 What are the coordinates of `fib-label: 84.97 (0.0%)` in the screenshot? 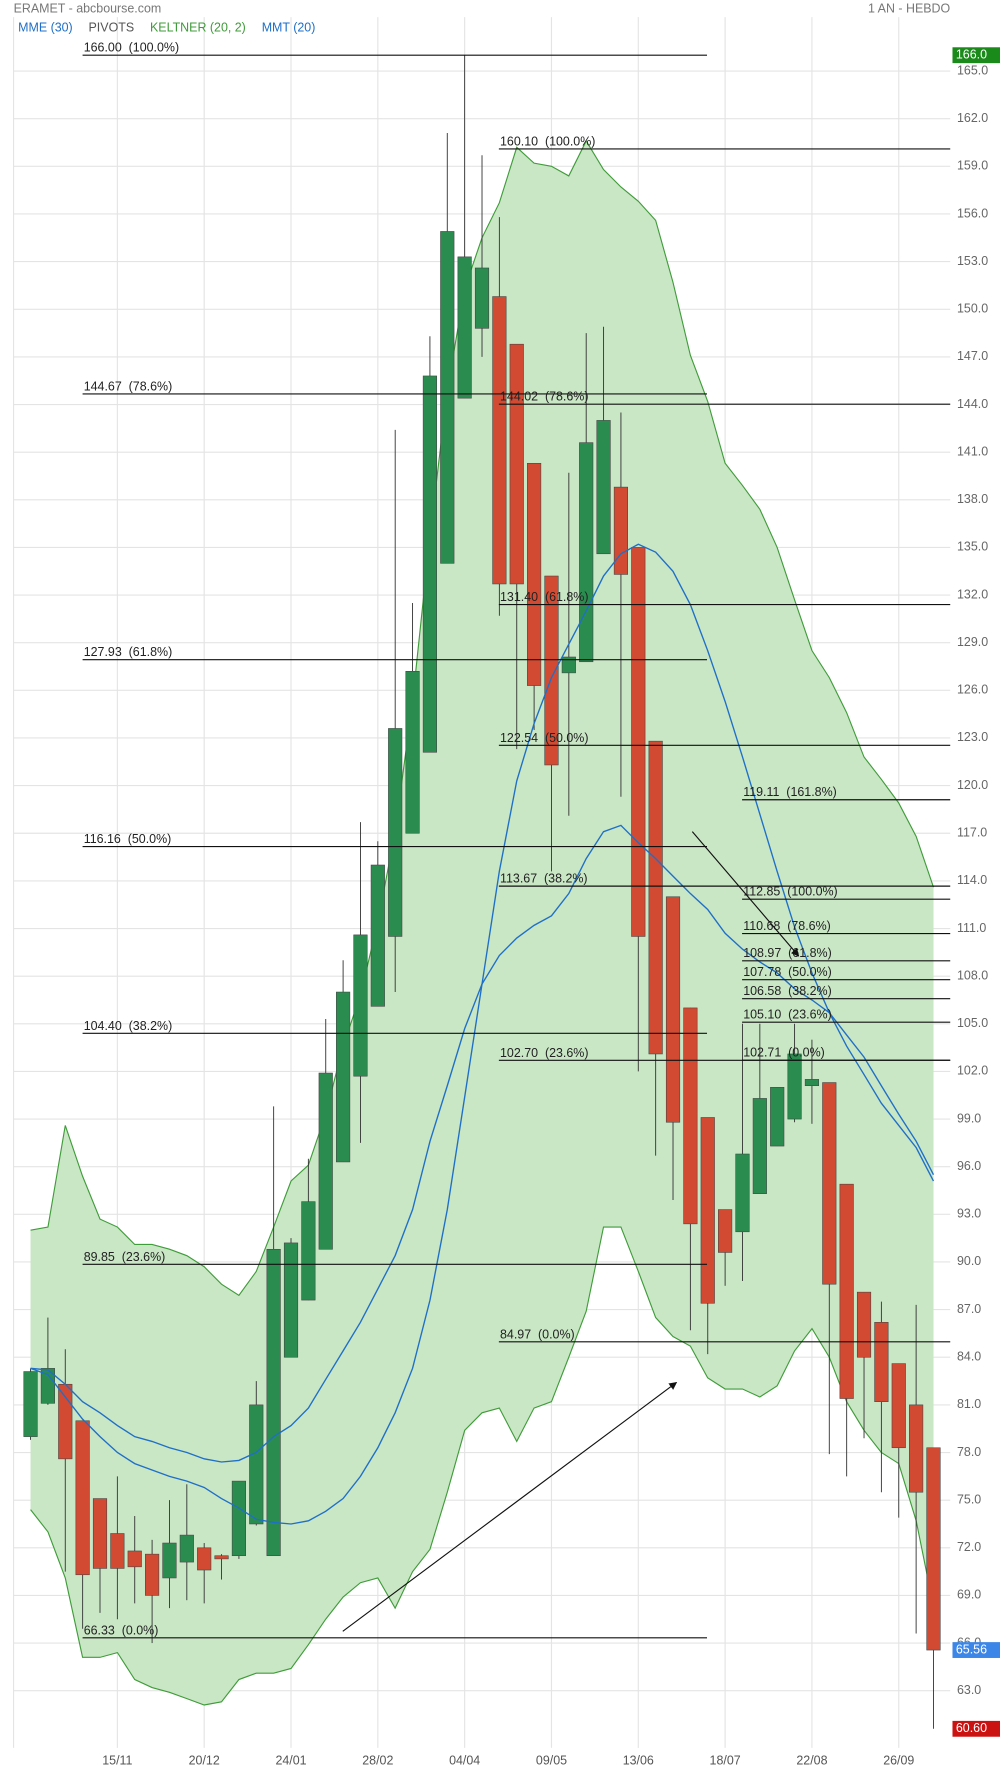 It's located at (537, 1334).